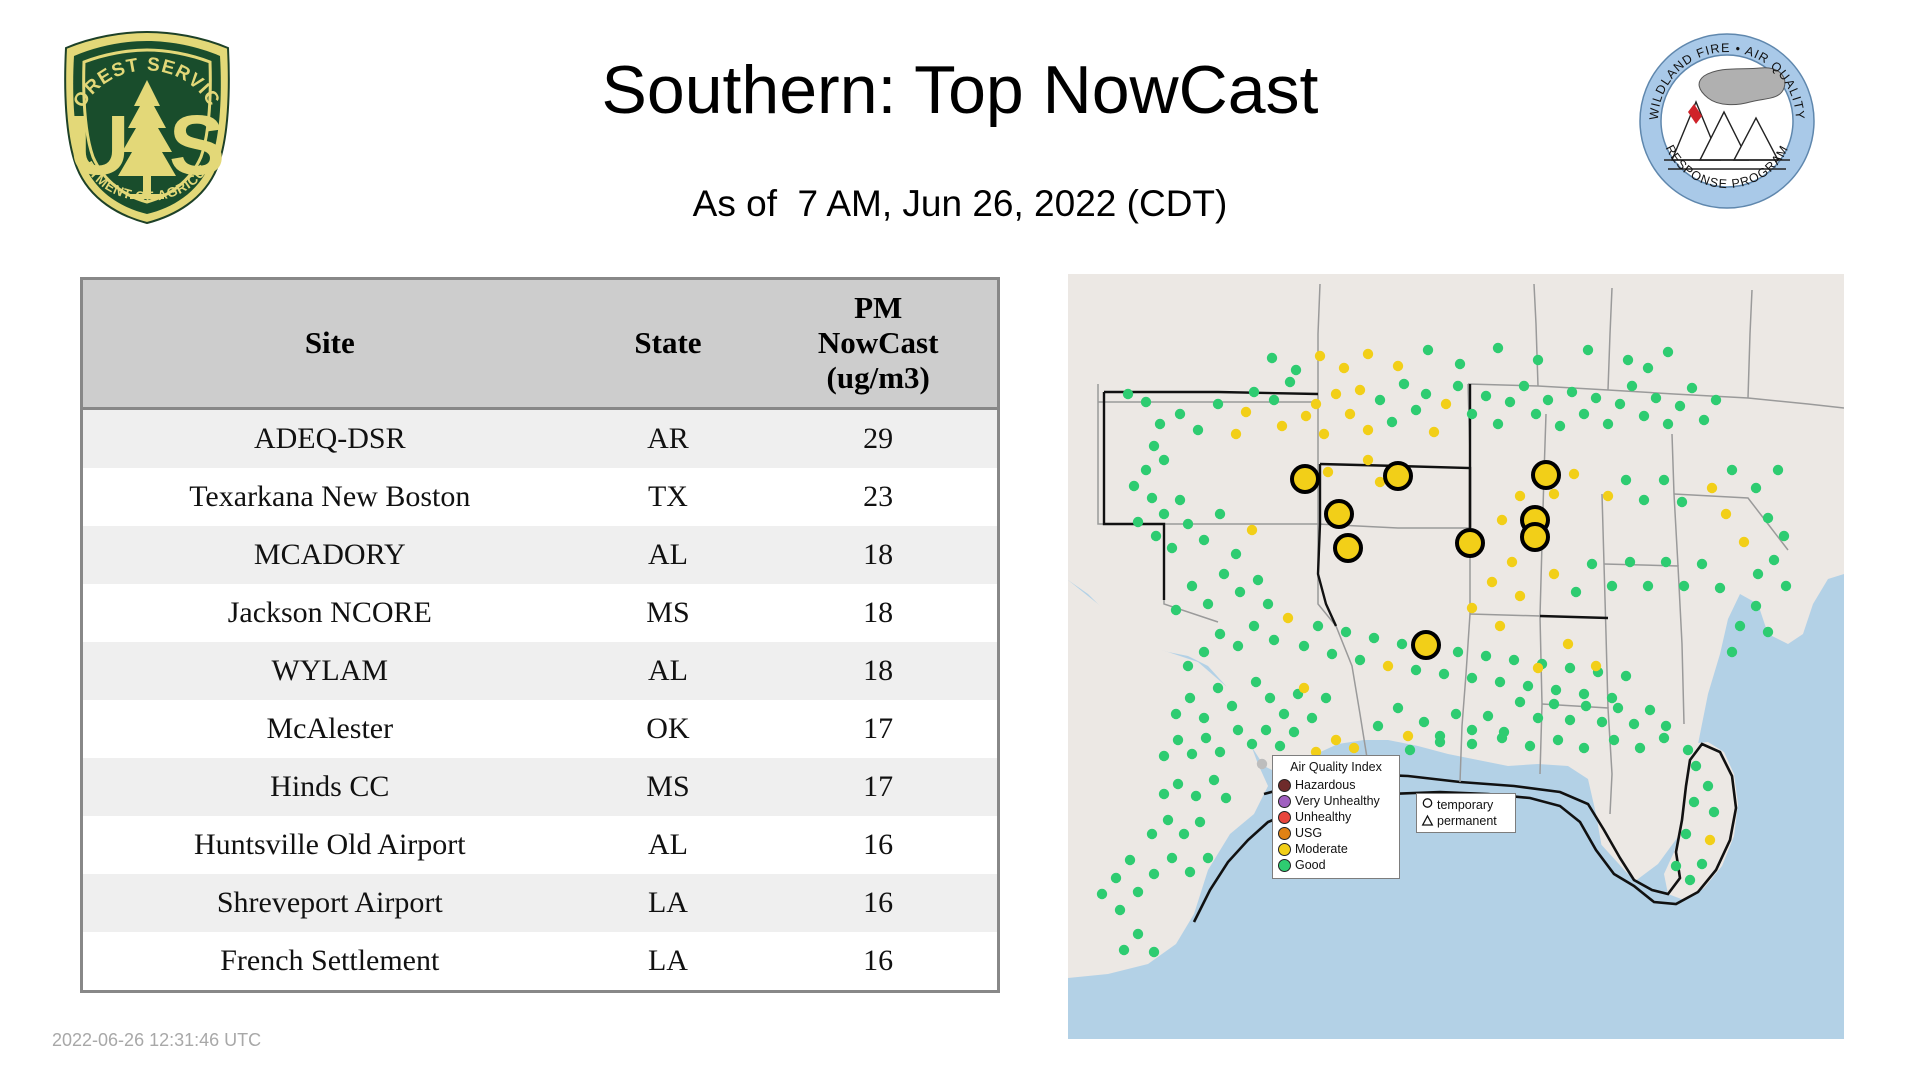 Image resolution: width=1920 pixels, height=1080 pixels. Describe the element at coordinates (1425, 560) in the screenshot. I see `map-top-site-markers` at that location.